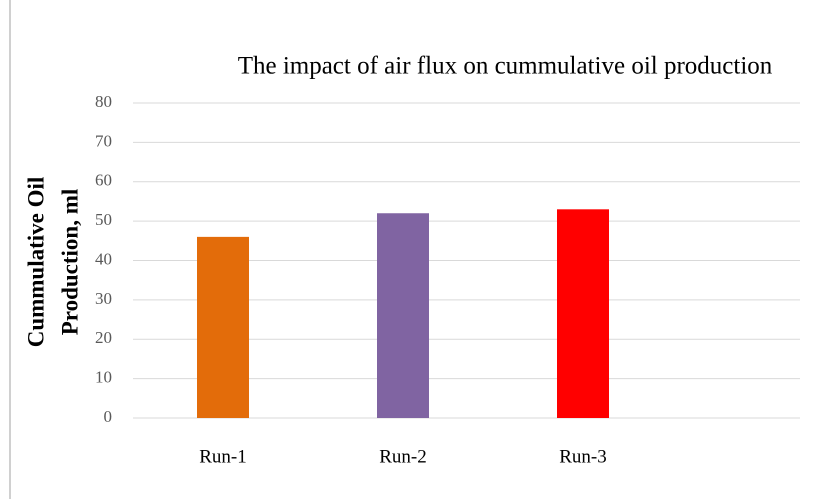 The width and height of the screenshot is (815, 499). What do you see at coordinates (103, 337) in the screenshot?
I see `y-tick-label: 20` at bounding box center [103, 337].